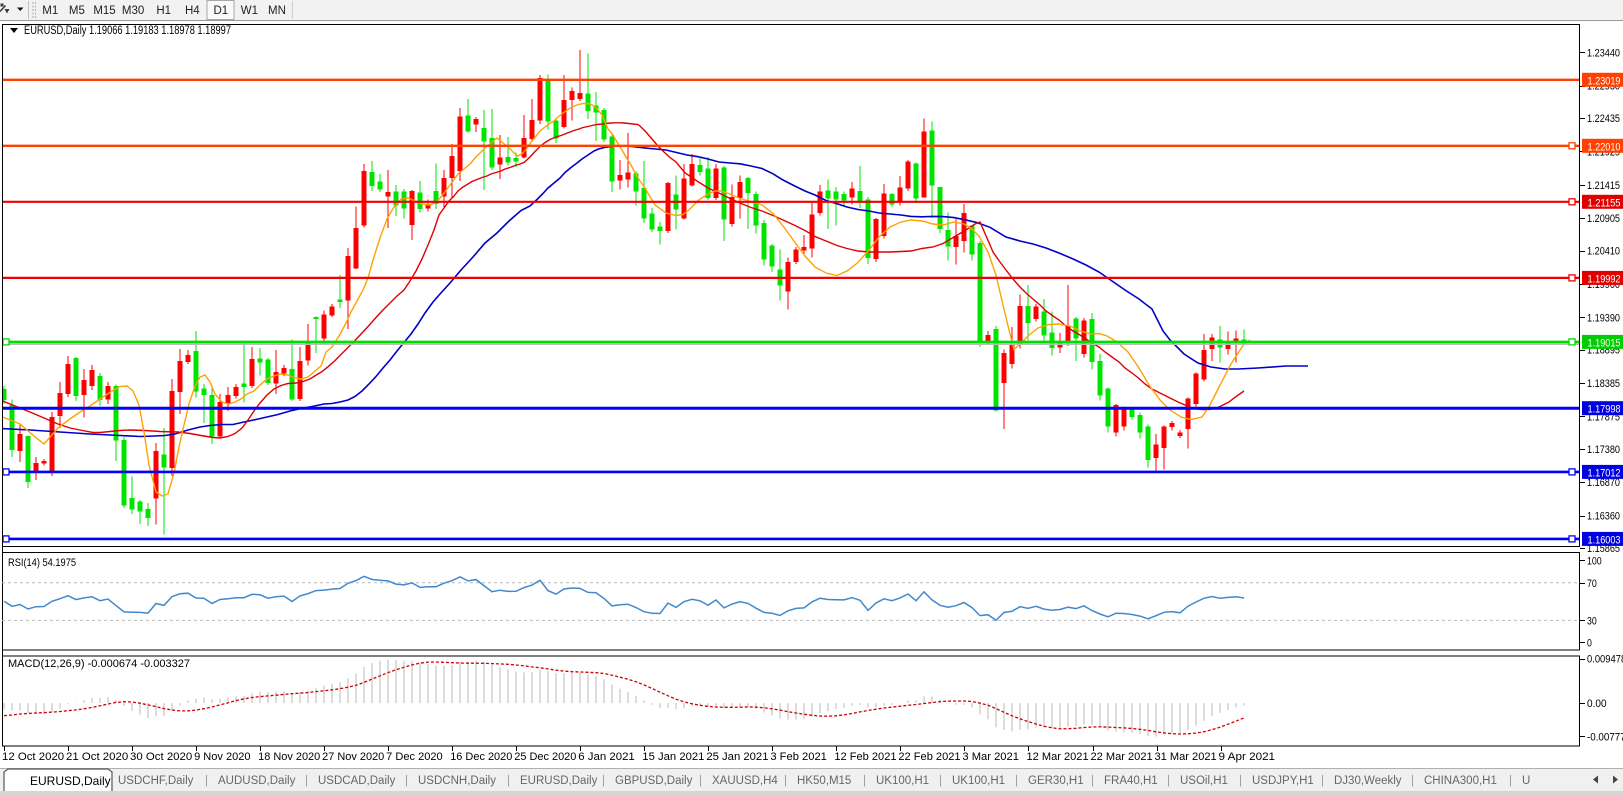 The width and height of the screenshot is (1623, 795). What do you see at coordinates (1594, 562) in the screenshot?
I see `svg-text: 100` at bounding box center [1594, 562].